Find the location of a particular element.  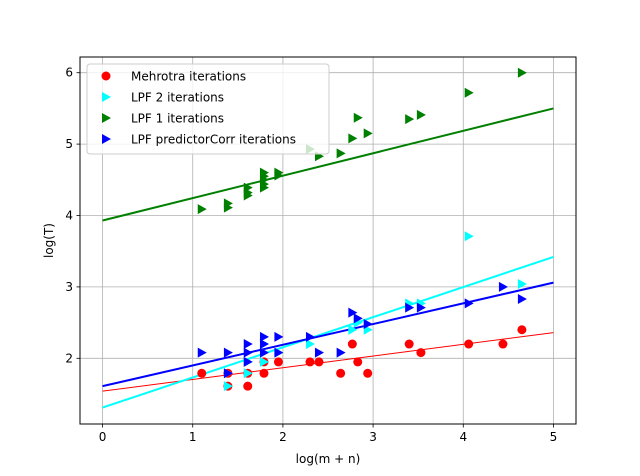

x-tick-label: 0 is located at coordinates (103, 437).